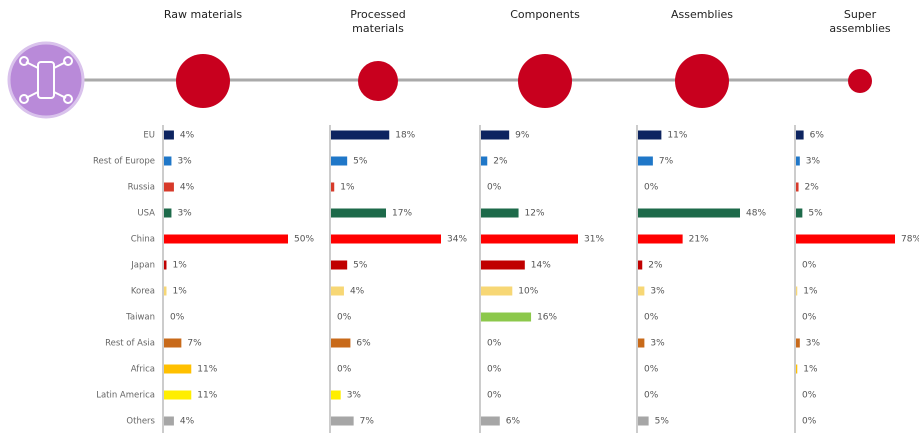 This screenshot has height=433, width=919. What do you see at coordinates (146, 214) in the screenshot?
I see `category-label: USA` at bounding box center [146, 214].